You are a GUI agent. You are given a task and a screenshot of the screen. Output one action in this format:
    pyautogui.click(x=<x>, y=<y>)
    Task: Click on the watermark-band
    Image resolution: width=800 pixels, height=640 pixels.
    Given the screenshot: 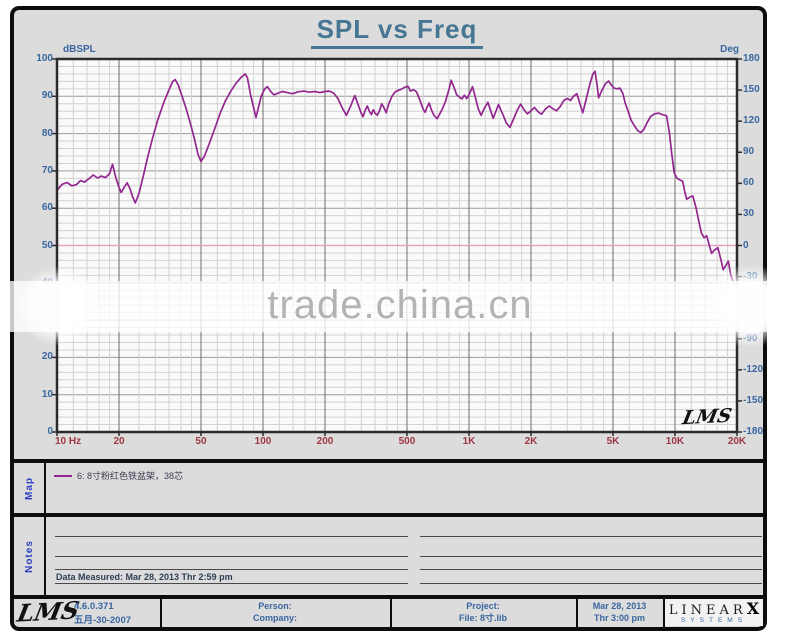 What is the action you would take?
    pyautogui.click(x=400, y=306)
    